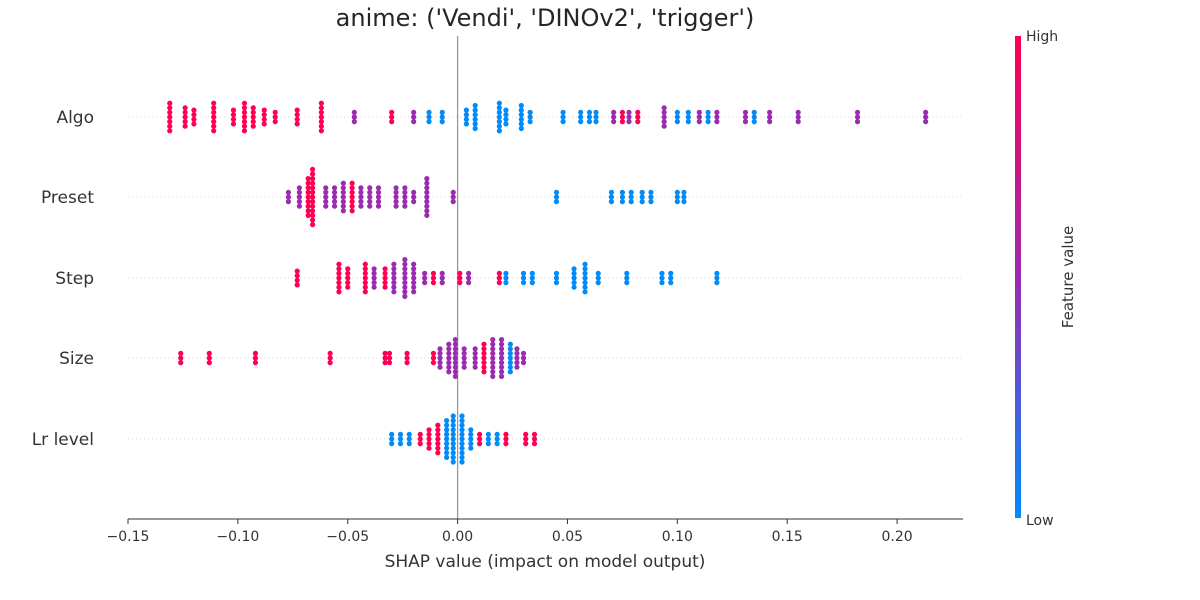 The height and width of the screenshot is (600, 1200). Describe the element at coordinates (76, 359) in the screenshot. I see `feature-label: Size` at that location.